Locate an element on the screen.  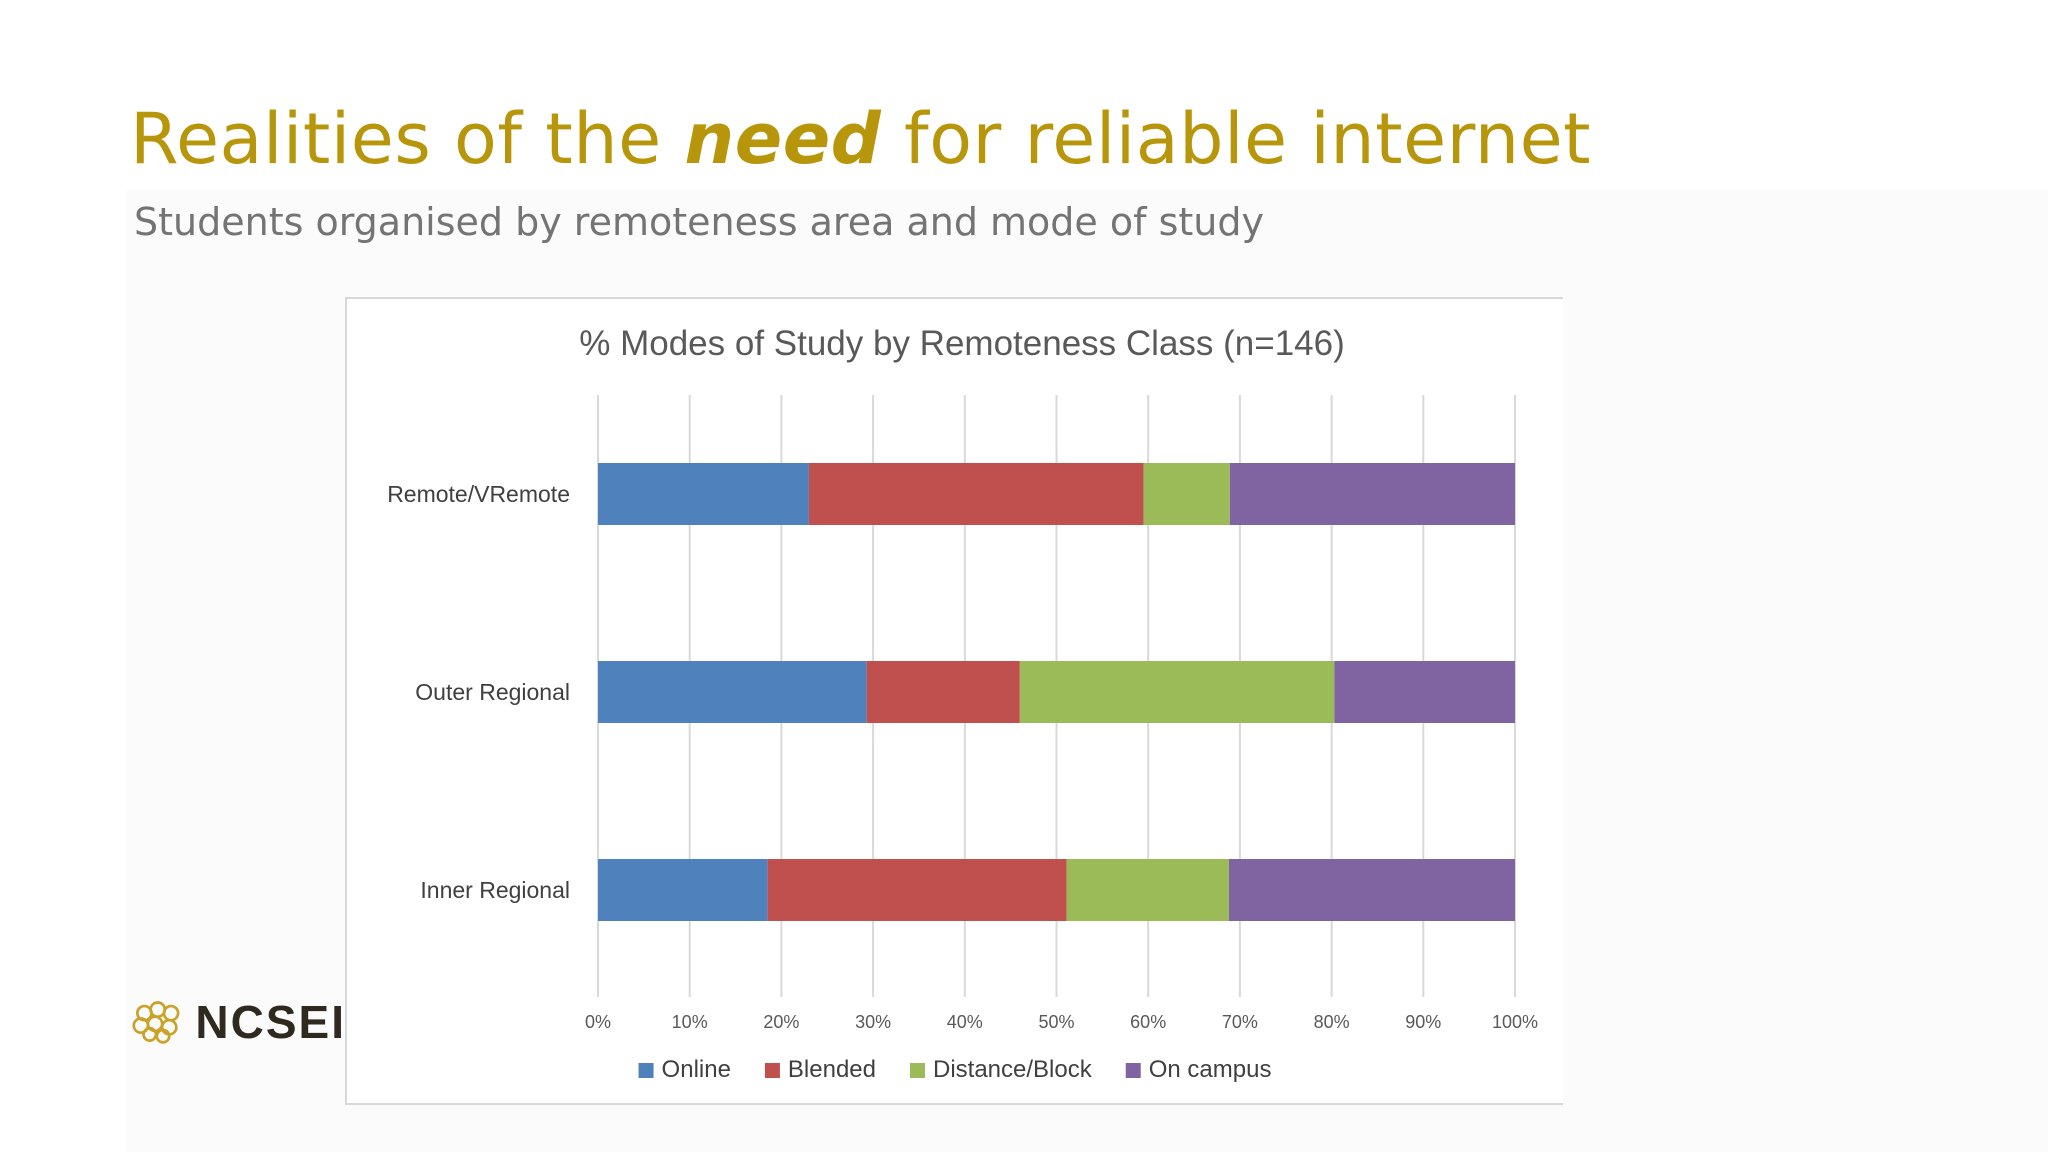
x-axis-ticks: 0% 10% 20% 30% 40% 50% 60% 70% 80% 90% 100% is located at coordinates (1061, 1022).